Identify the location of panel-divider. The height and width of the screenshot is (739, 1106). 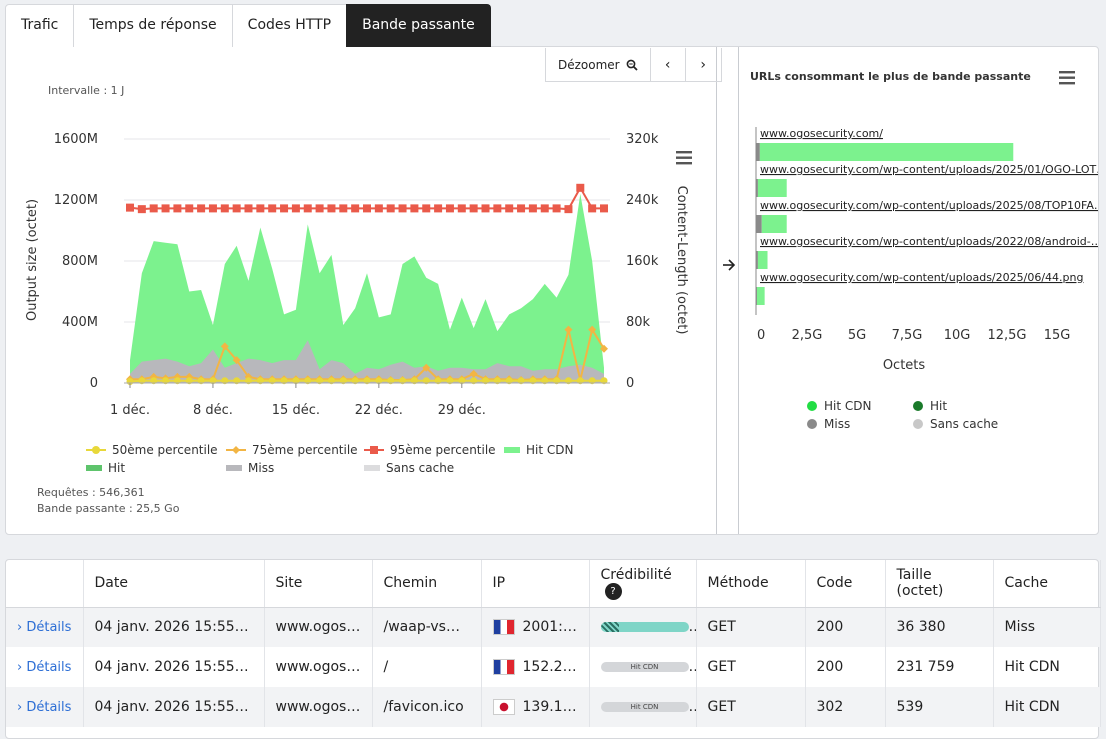
(716, 290).